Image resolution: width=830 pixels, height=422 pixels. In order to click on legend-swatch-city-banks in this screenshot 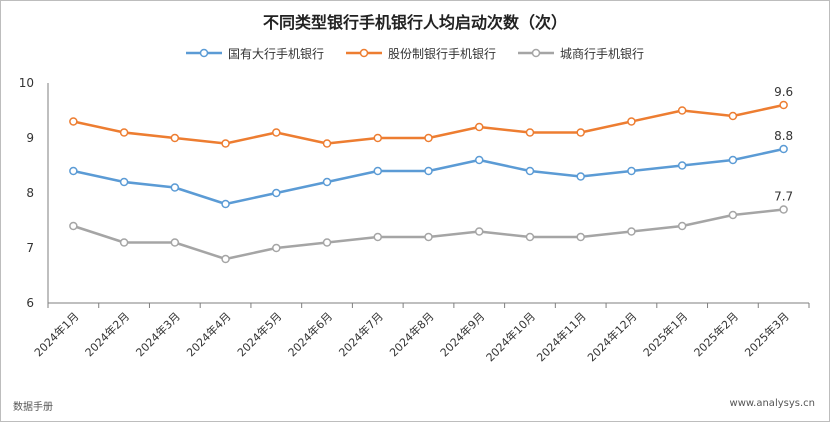, I will do `click(536, 53)`.